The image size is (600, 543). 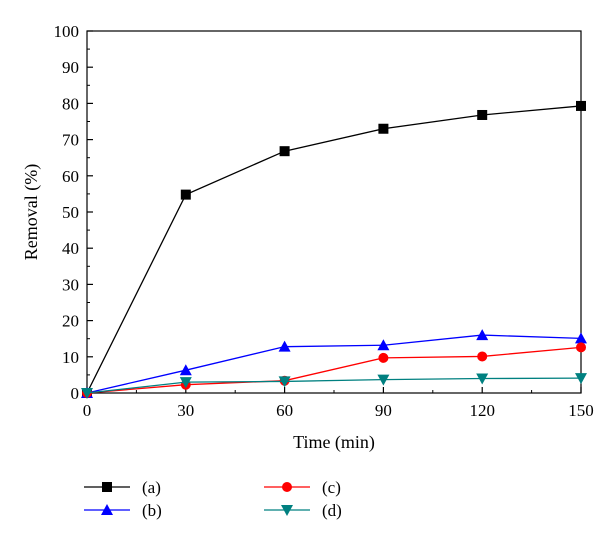 I want to click on y-tick-label: 0, so click(x=75, y=393).